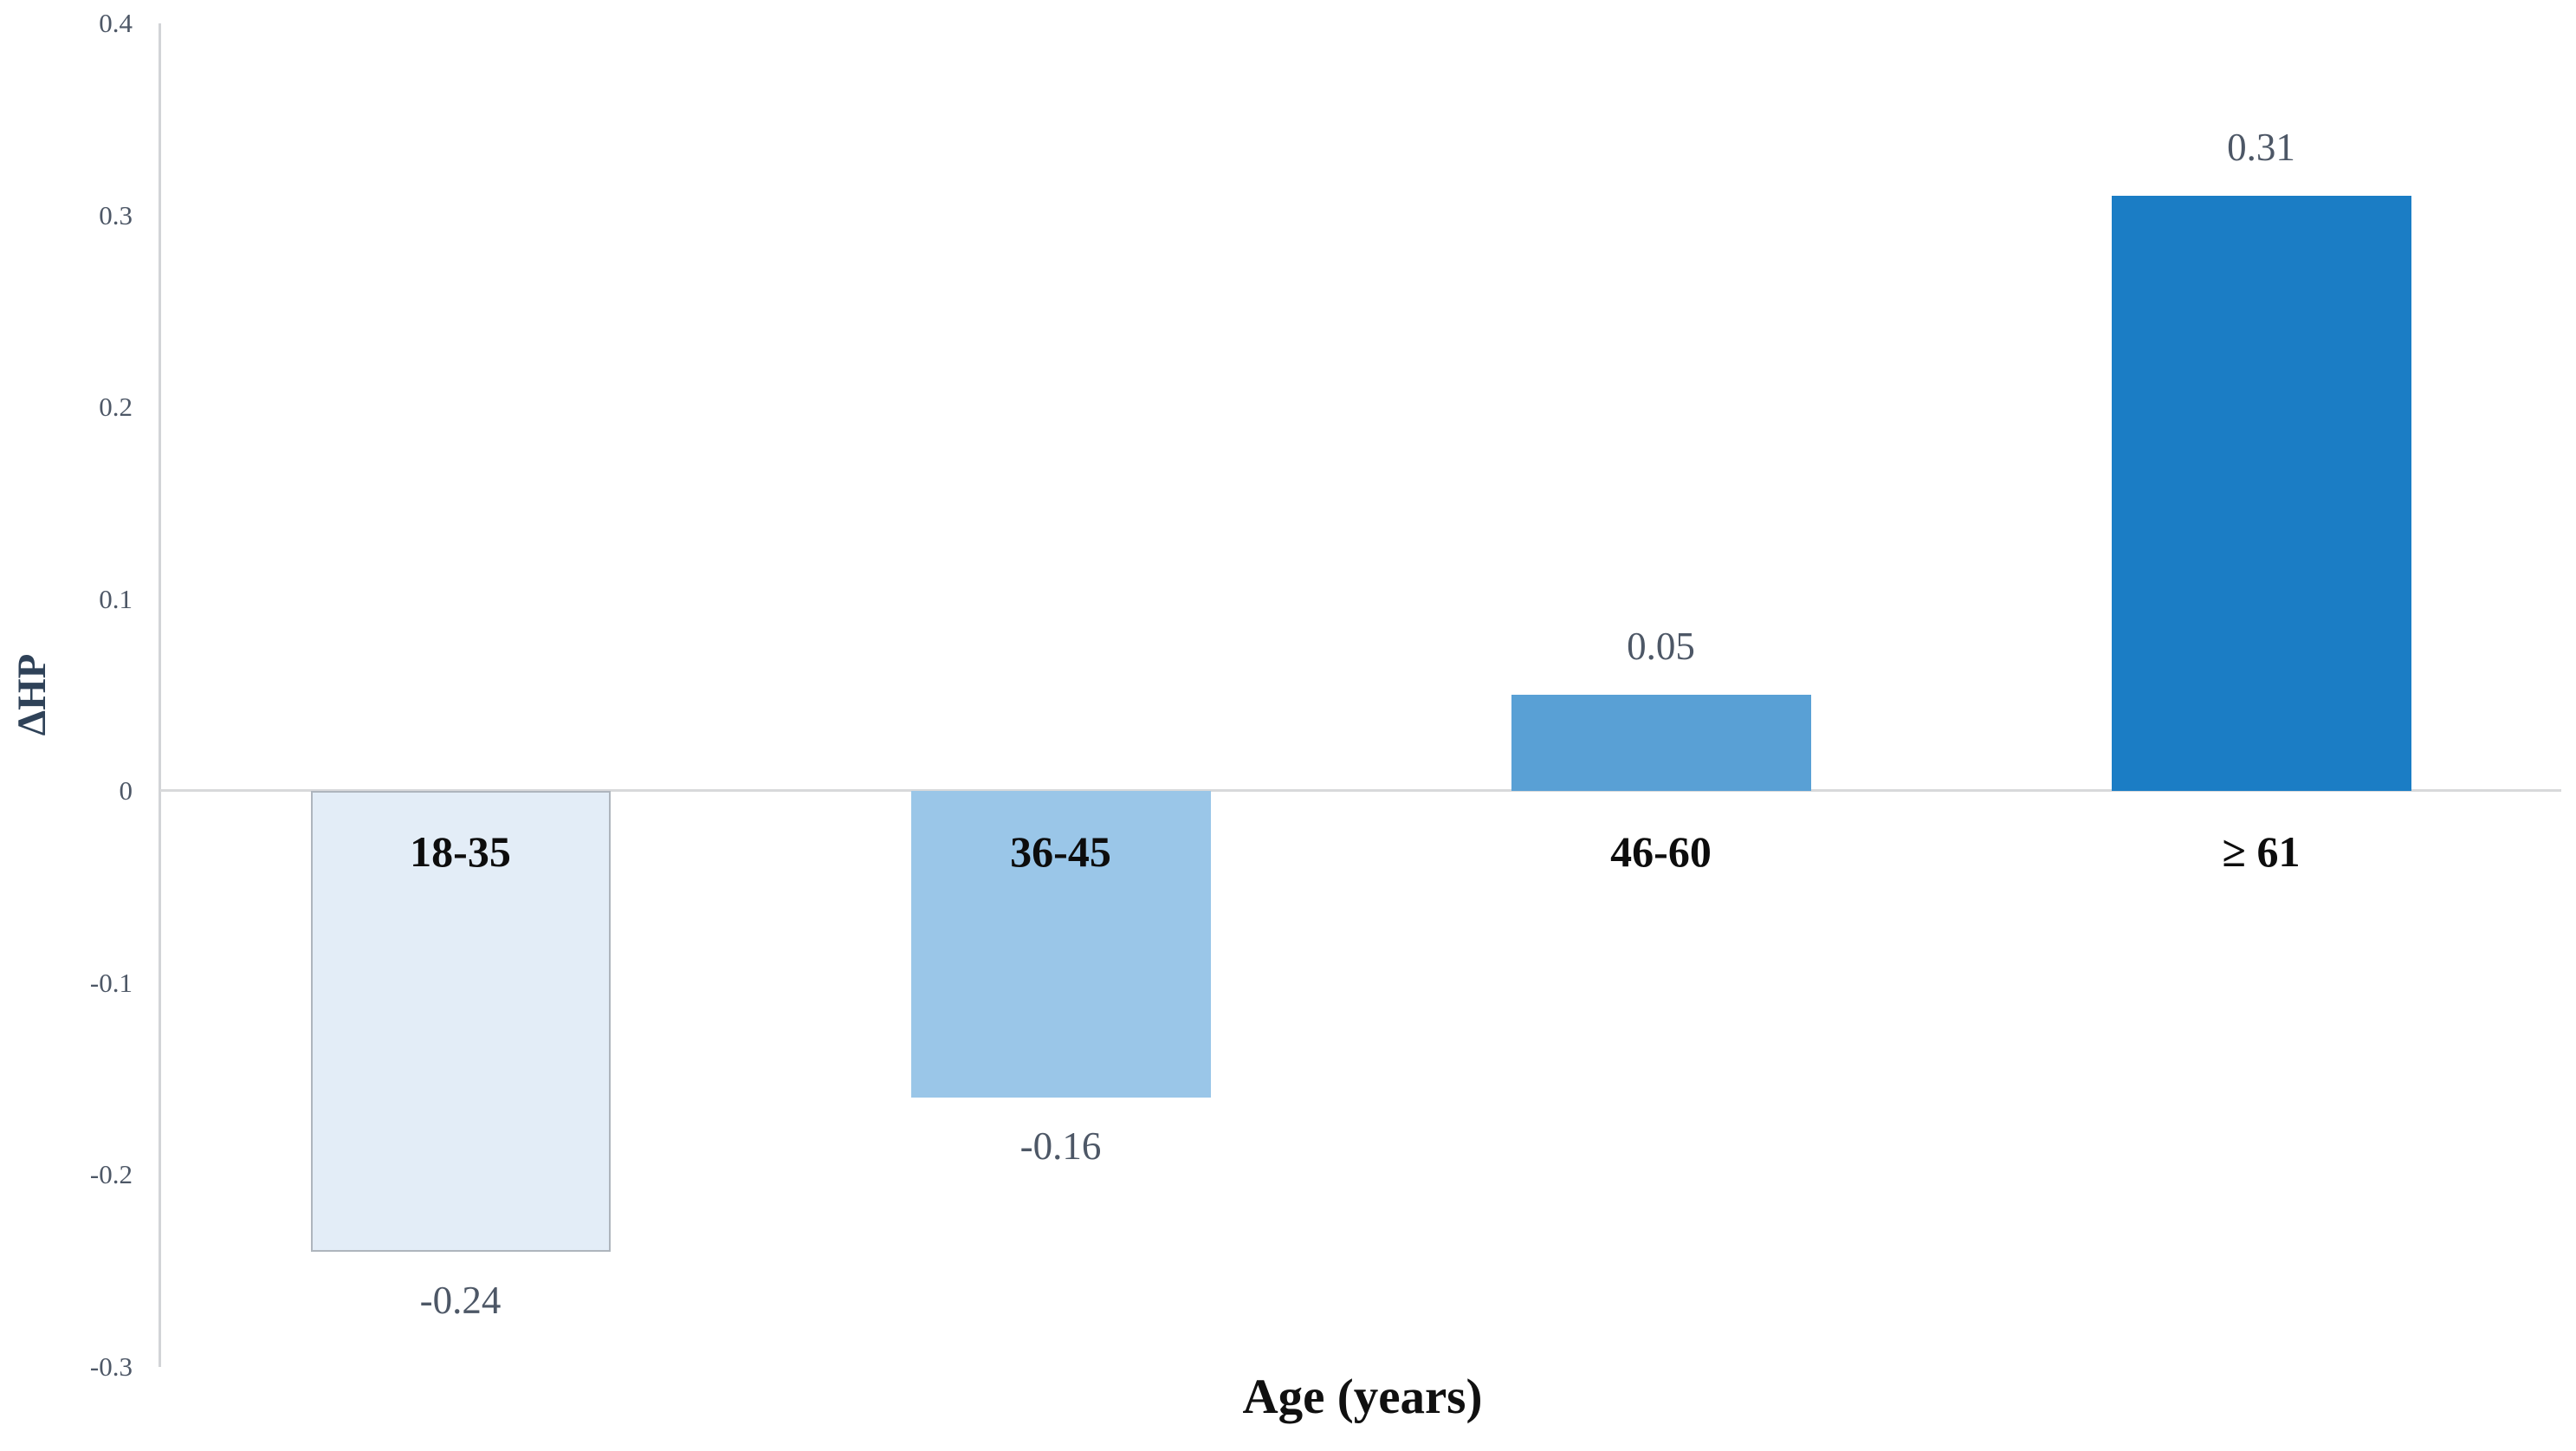 This screenshot has width=2576, height=1451. What do you see at coordinates (126, 790) in the screenshot?
I see `y-tick-label: 0` at bounding box center [126, 790].